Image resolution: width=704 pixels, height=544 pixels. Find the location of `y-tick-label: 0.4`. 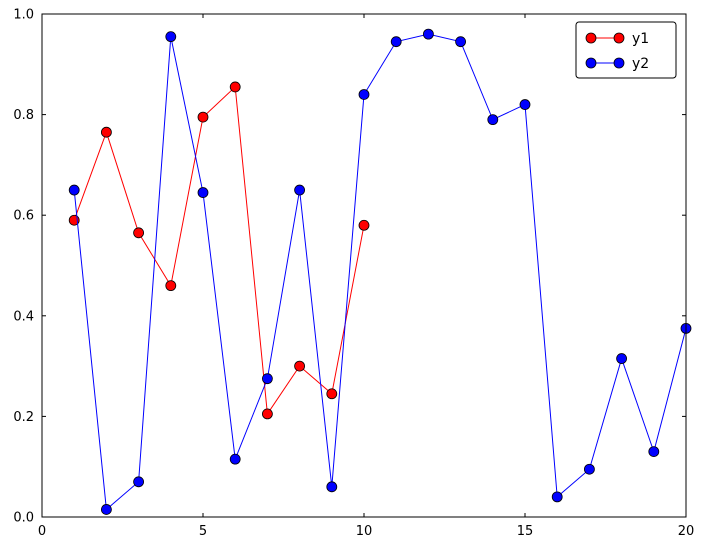

y-tick-label: 0.4 is located at coordinates (23, 316).